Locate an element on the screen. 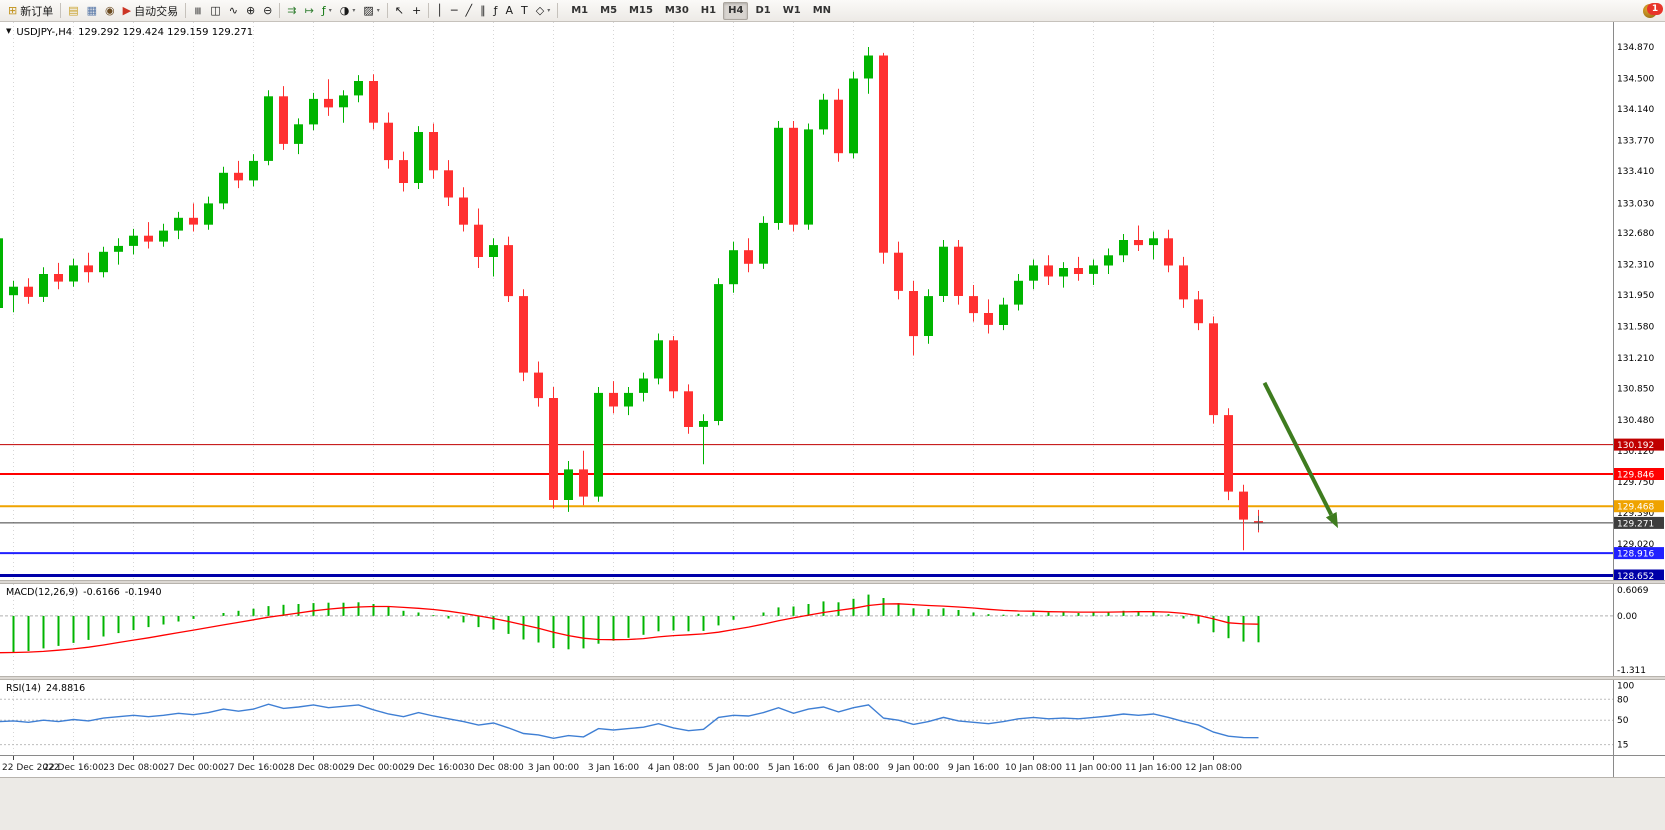 The height and width of the screenshot is (830, 1665). fibonacci-icon: ƒ is located at coordinates (495, 10).